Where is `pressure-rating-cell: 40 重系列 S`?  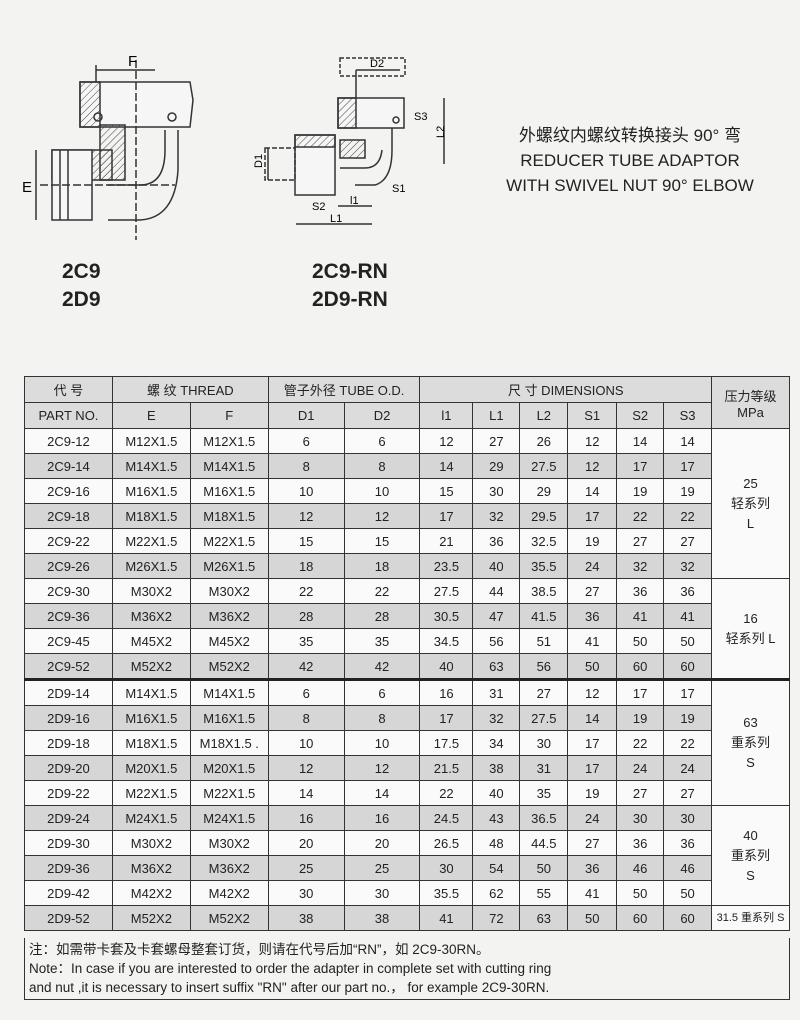
pressure-rating-cell: 40 重系列 S is located at coordinates (750, 855).